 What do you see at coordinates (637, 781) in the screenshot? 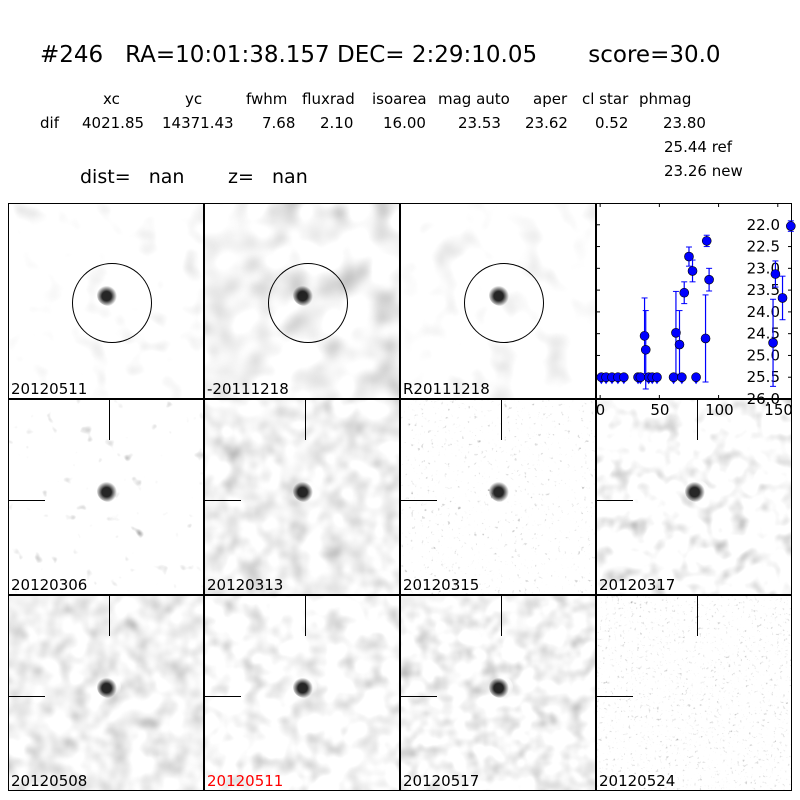
I see `stamp-date-label: 20120524` at bounding box center [637, 781].